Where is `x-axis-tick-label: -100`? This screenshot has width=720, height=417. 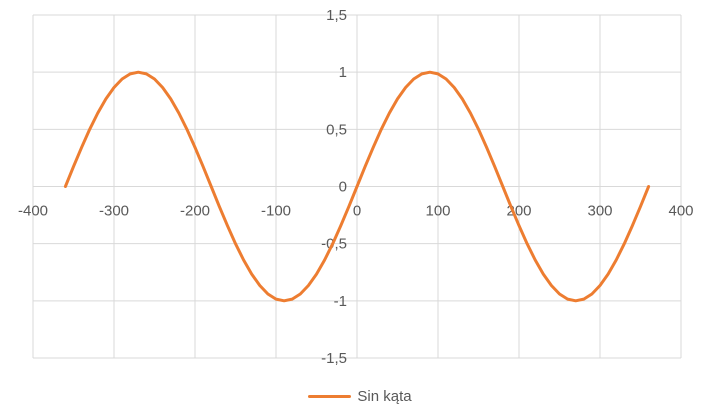
x-axis-tick-label: -100 is located at coordinates (276, 211).